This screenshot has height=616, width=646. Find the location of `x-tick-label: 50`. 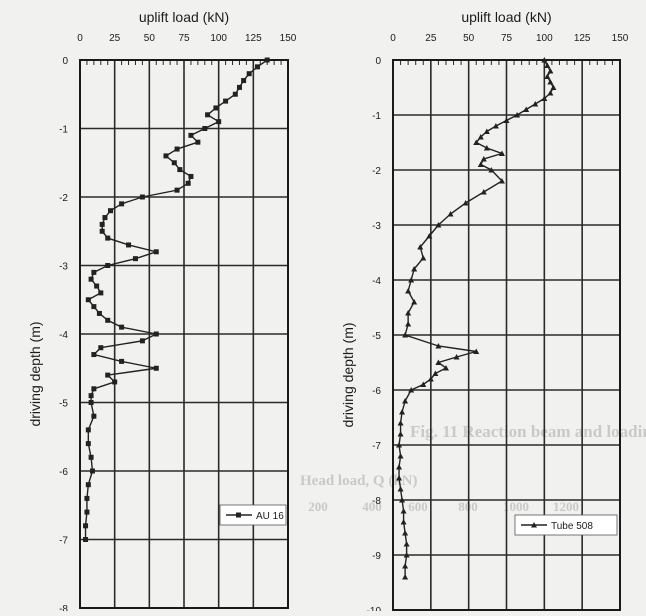

x-tick-label: 50 is located at coordinates (150, 38).